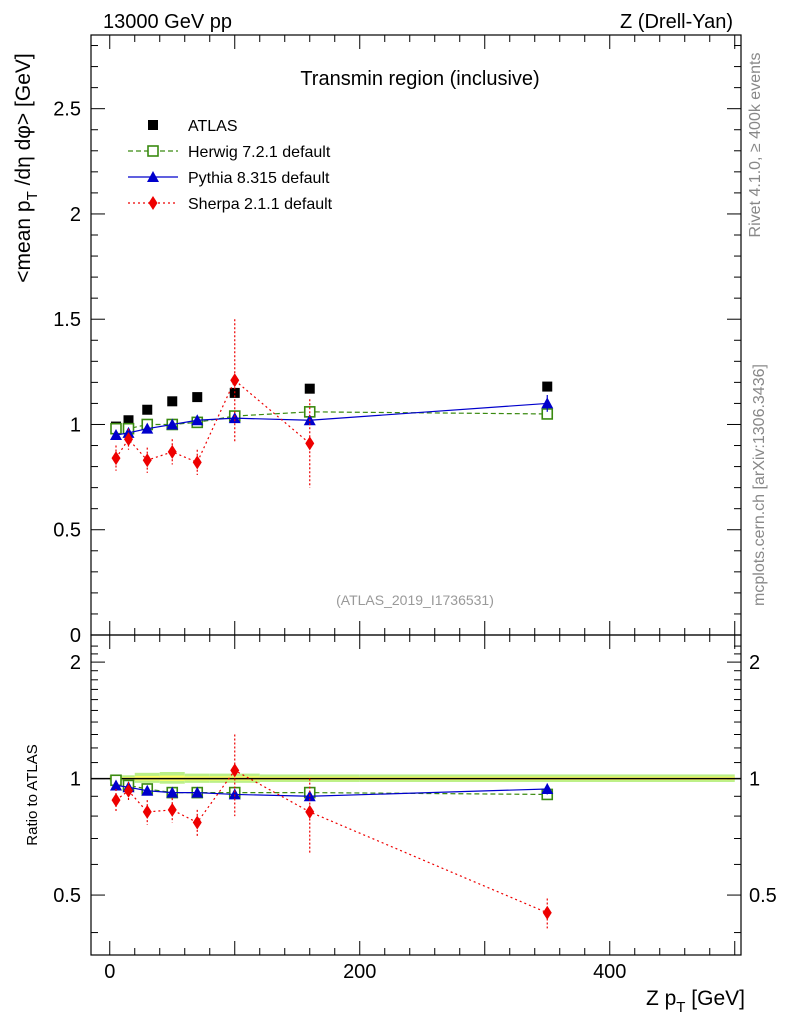  What do you see at coordinates (754, 663) in the screenshot?
I see `ratio-y-tick-label-right: 2` at bounding box center [754, 663].